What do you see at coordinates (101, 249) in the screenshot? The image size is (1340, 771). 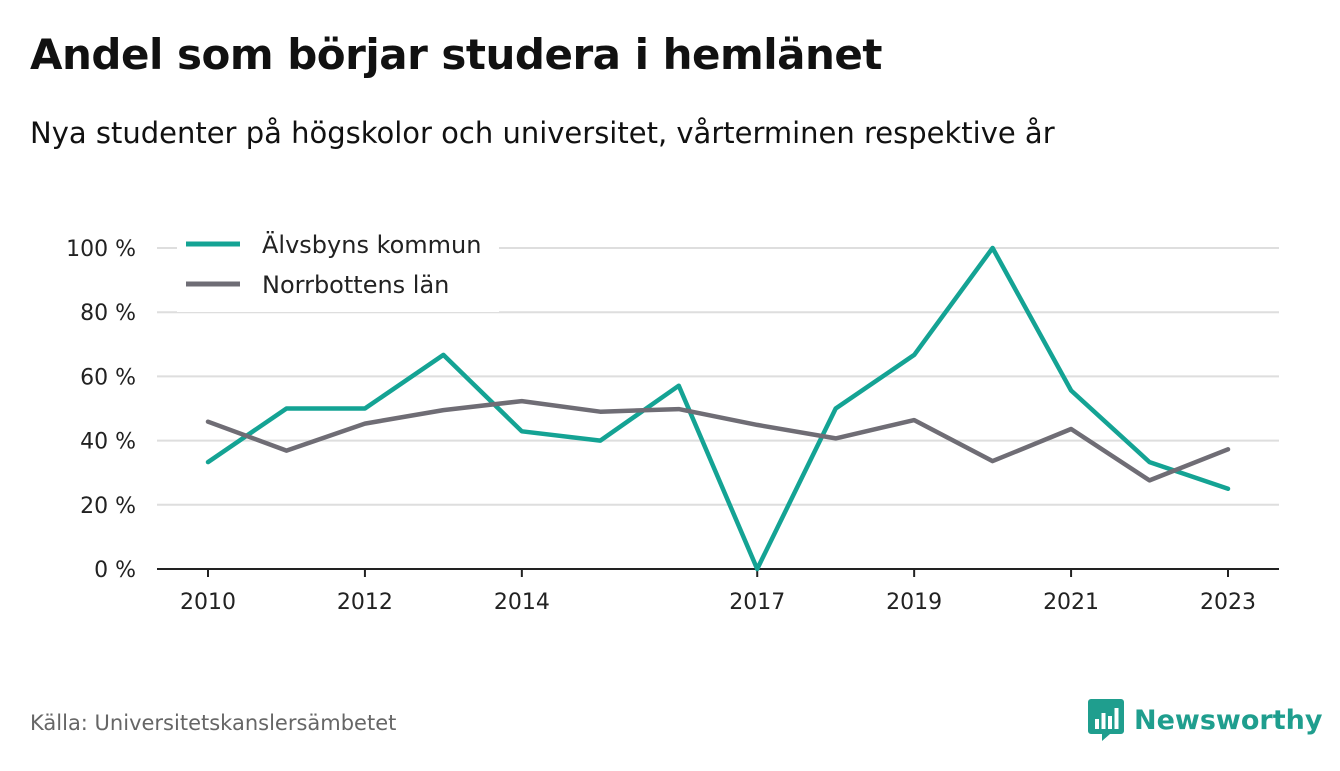 I see `y-tick-label: 100 %` at bounding box center [101, 249].